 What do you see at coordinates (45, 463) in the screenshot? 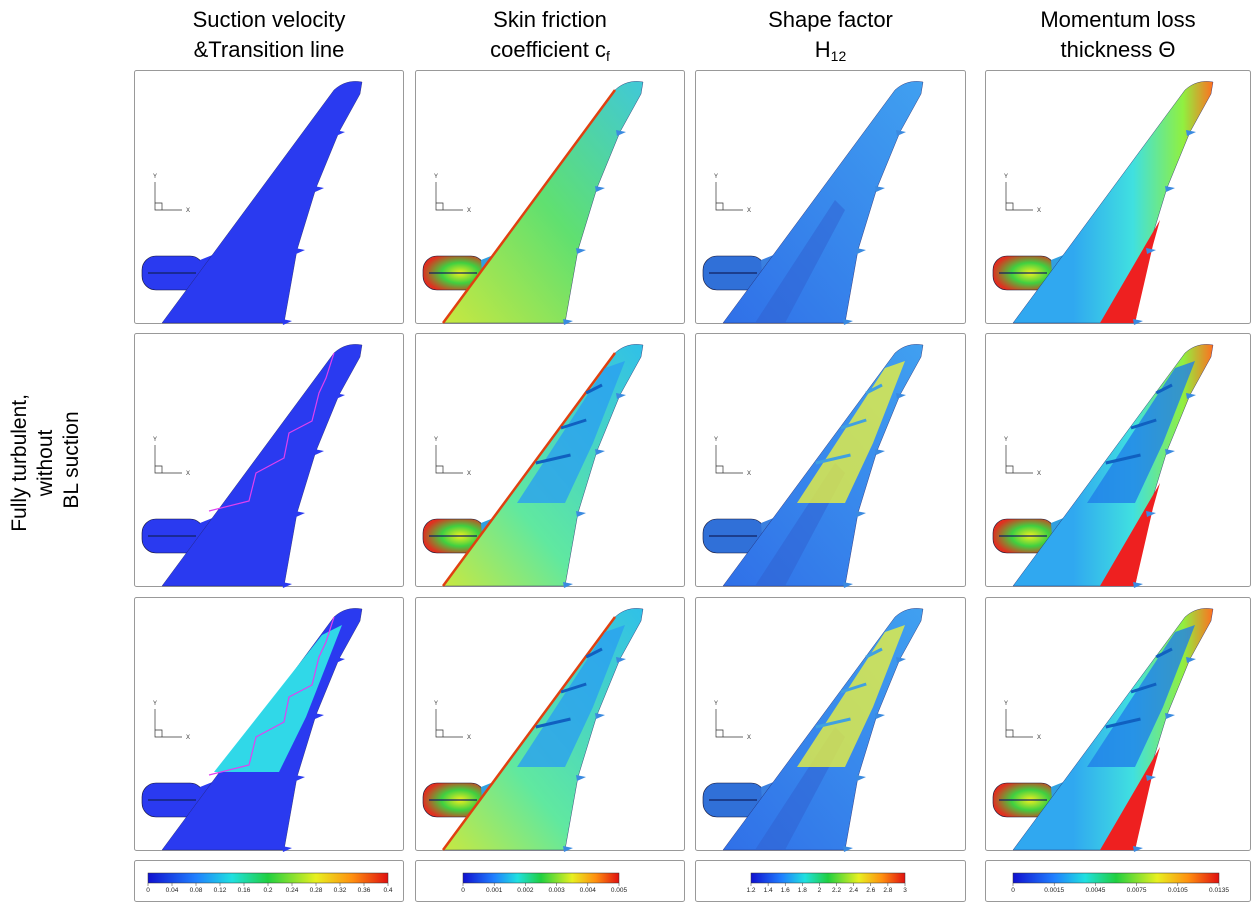
I see `row-label-line: without` at bounding box center [45, 463].